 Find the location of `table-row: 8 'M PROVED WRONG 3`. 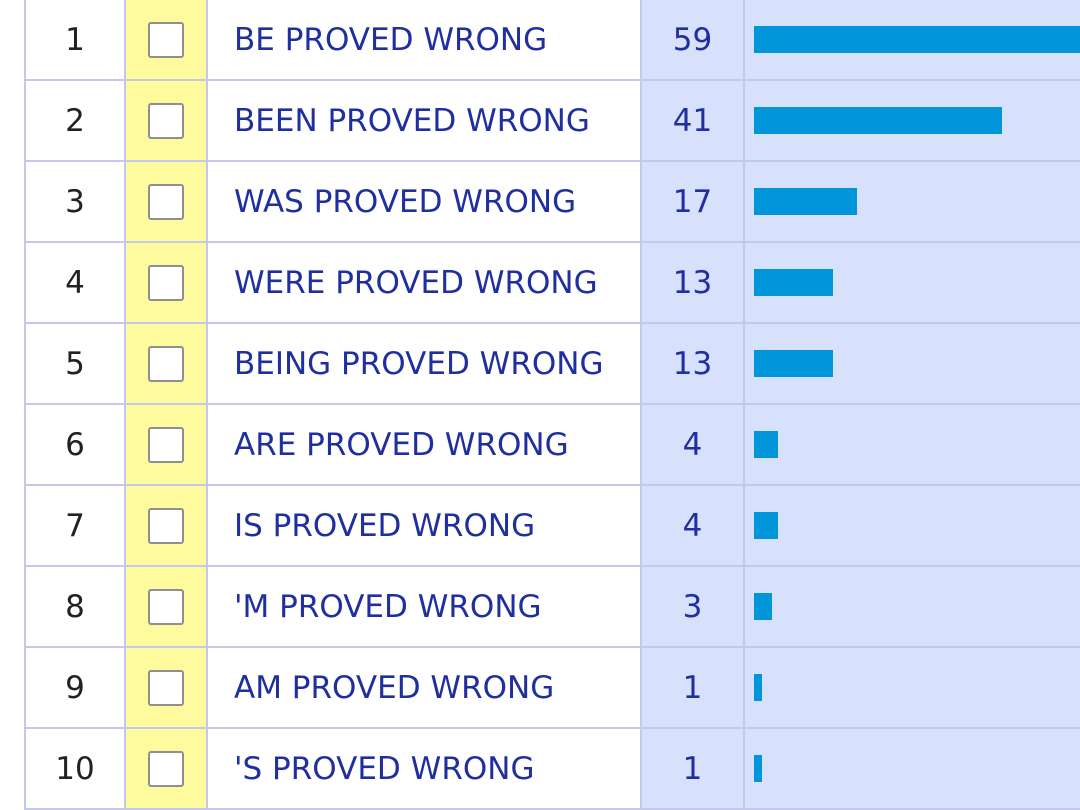

table-row: 8 'M PROVED WRONG 3 is located at coordinates (552, 606).